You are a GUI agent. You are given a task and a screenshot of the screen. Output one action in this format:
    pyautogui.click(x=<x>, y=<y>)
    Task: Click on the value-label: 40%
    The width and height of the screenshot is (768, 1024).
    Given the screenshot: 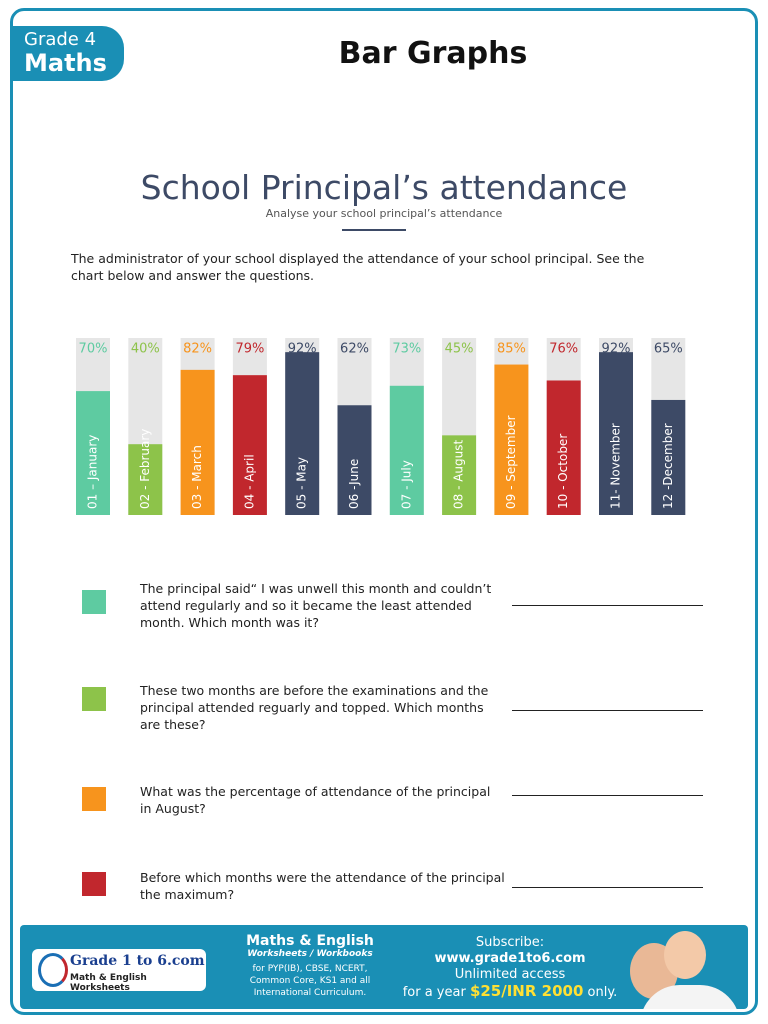 What is the action you would take?
    pyautogui.click(x=145, y=349)
    